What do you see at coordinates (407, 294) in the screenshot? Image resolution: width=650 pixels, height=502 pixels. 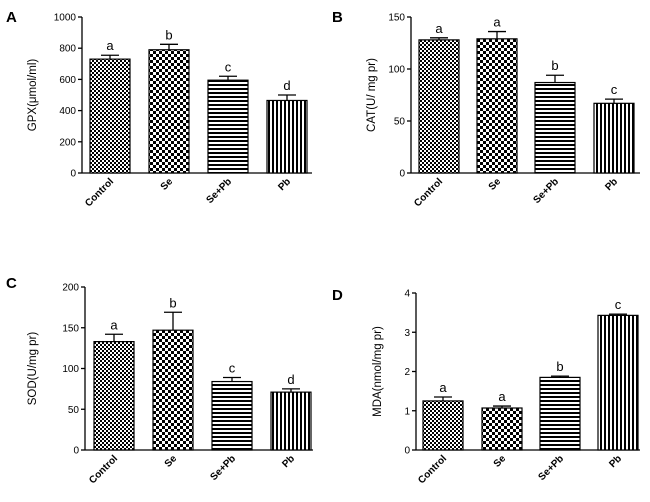 I see `y-tick-label: 4` at bounding box center [407, 294].